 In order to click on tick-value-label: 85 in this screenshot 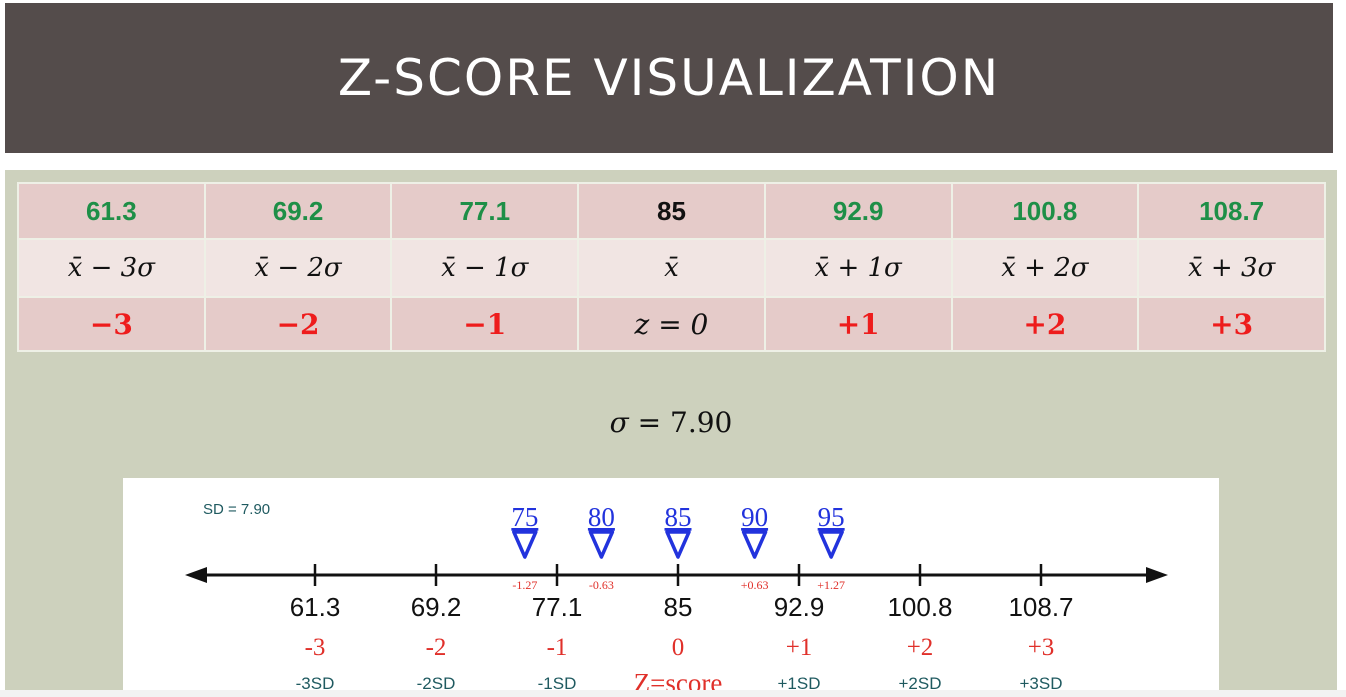, I will do `click(678, 607)`.